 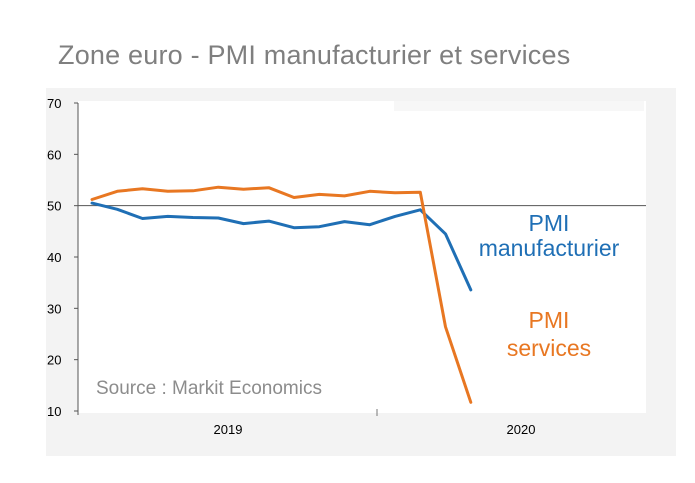 What do you see at coordinates (549, 348) in the screenshot?
I see `series-label-services: services` at bounding box center [549, 348].